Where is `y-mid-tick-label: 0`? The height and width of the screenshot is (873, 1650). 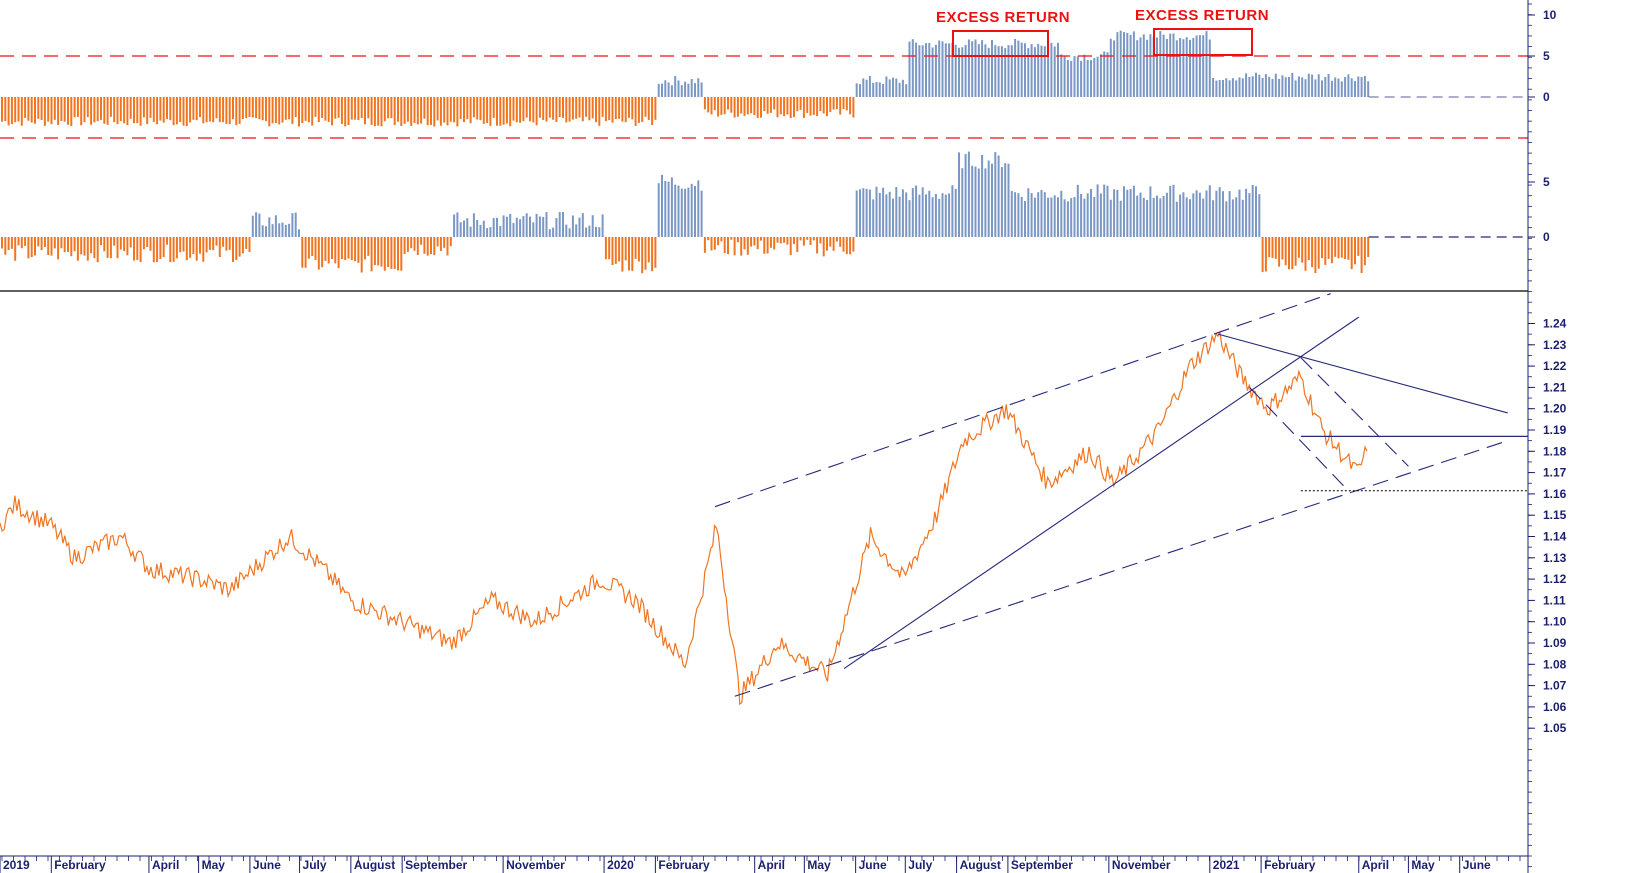
y-mid-tick-label: 0 is located at coordinates (1546, 237).